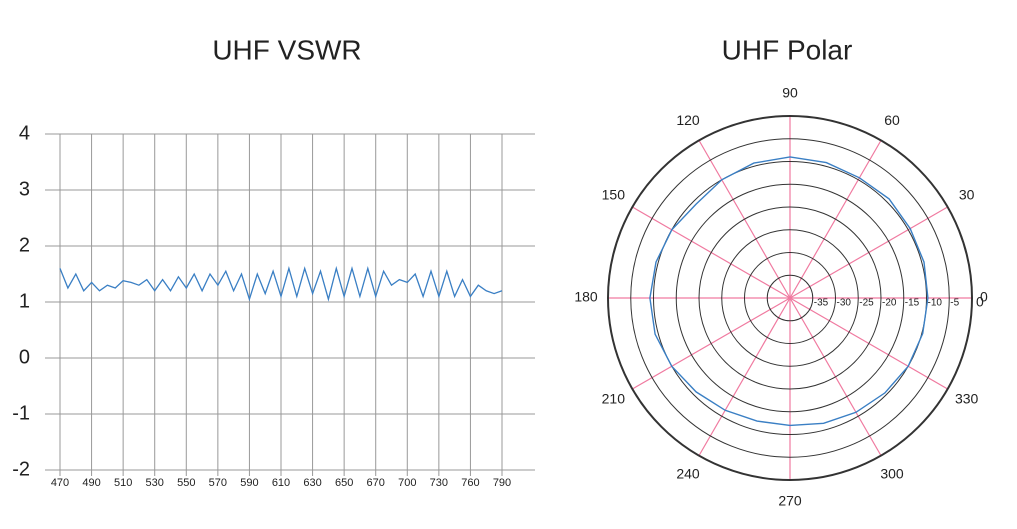 The image size is (1017, 529). Describe the element at coordinates (186, 483) in the screenshot. I see `x-tick-label: 550` at that location.